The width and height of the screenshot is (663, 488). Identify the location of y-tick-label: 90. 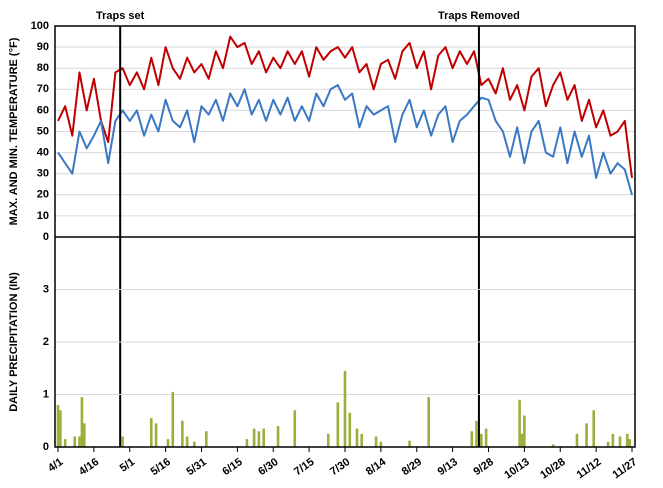
(43, 47).